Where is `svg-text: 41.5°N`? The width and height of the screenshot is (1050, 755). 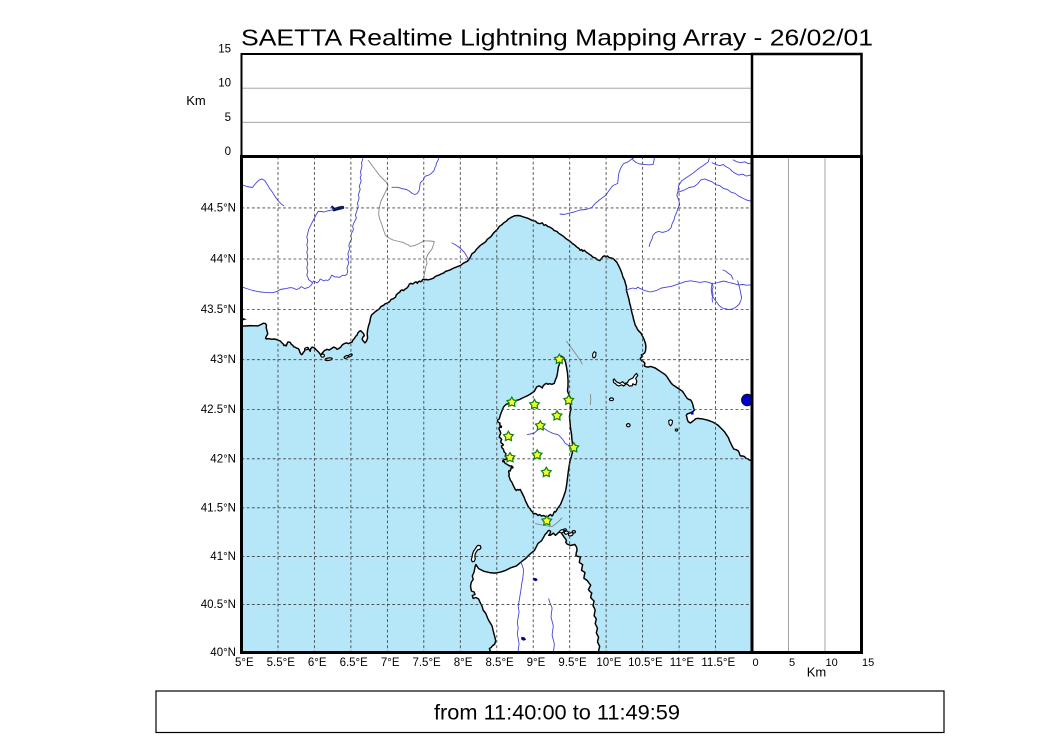
svg-text: 41.5°N is located at coordinates (218, 508).